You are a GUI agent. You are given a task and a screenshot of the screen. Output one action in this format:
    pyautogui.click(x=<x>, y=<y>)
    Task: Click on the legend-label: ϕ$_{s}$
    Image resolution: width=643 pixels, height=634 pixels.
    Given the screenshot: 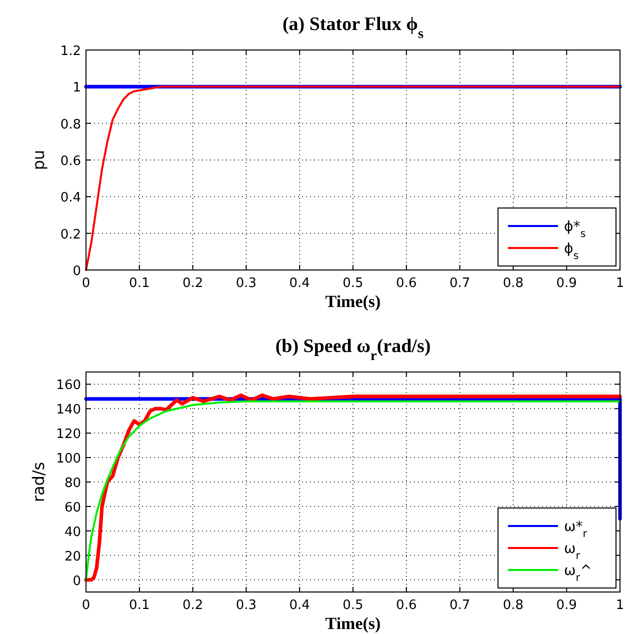 What is the action you would take?
    pyautogui.click(x=571, y=251)
    